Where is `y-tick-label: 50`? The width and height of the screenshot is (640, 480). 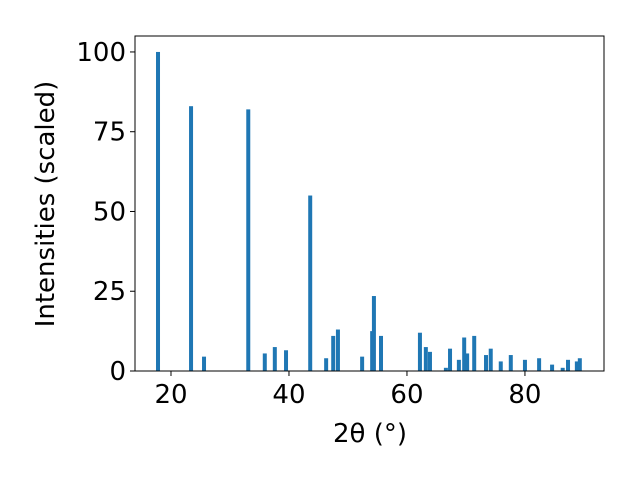
y-tick-label: 50 is located at coordinates (109, 212).